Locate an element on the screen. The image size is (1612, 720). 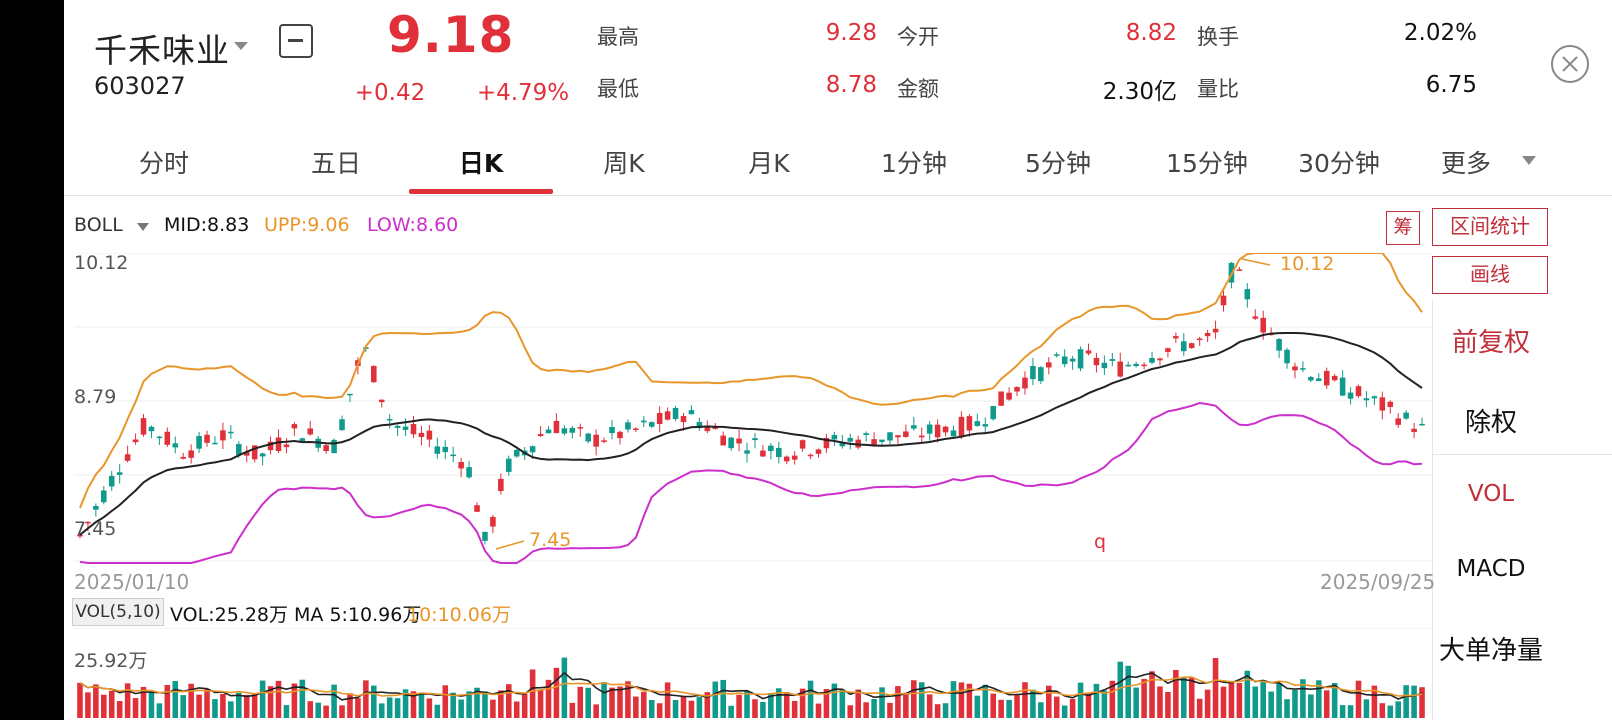
tab-more: 更多 is located at coordinates (1465, 163).